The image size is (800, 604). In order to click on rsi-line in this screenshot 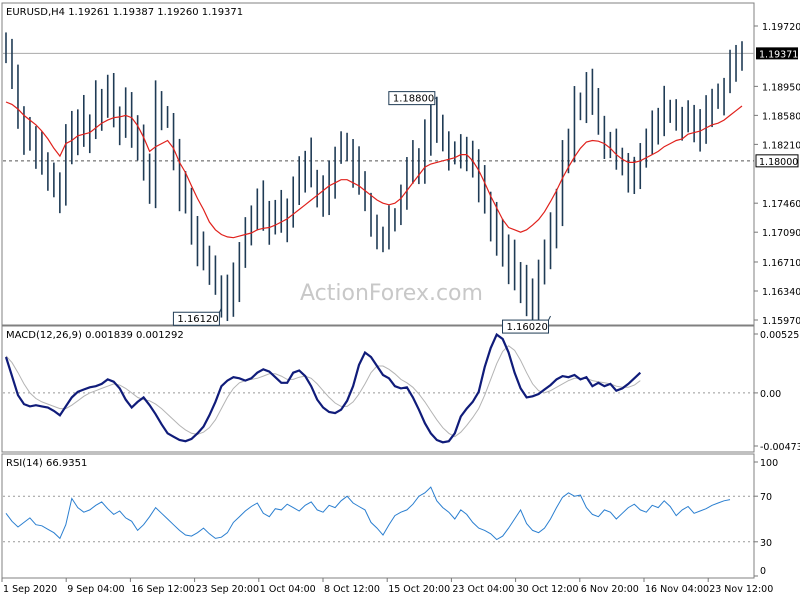, I will do `click(368, 513)`.